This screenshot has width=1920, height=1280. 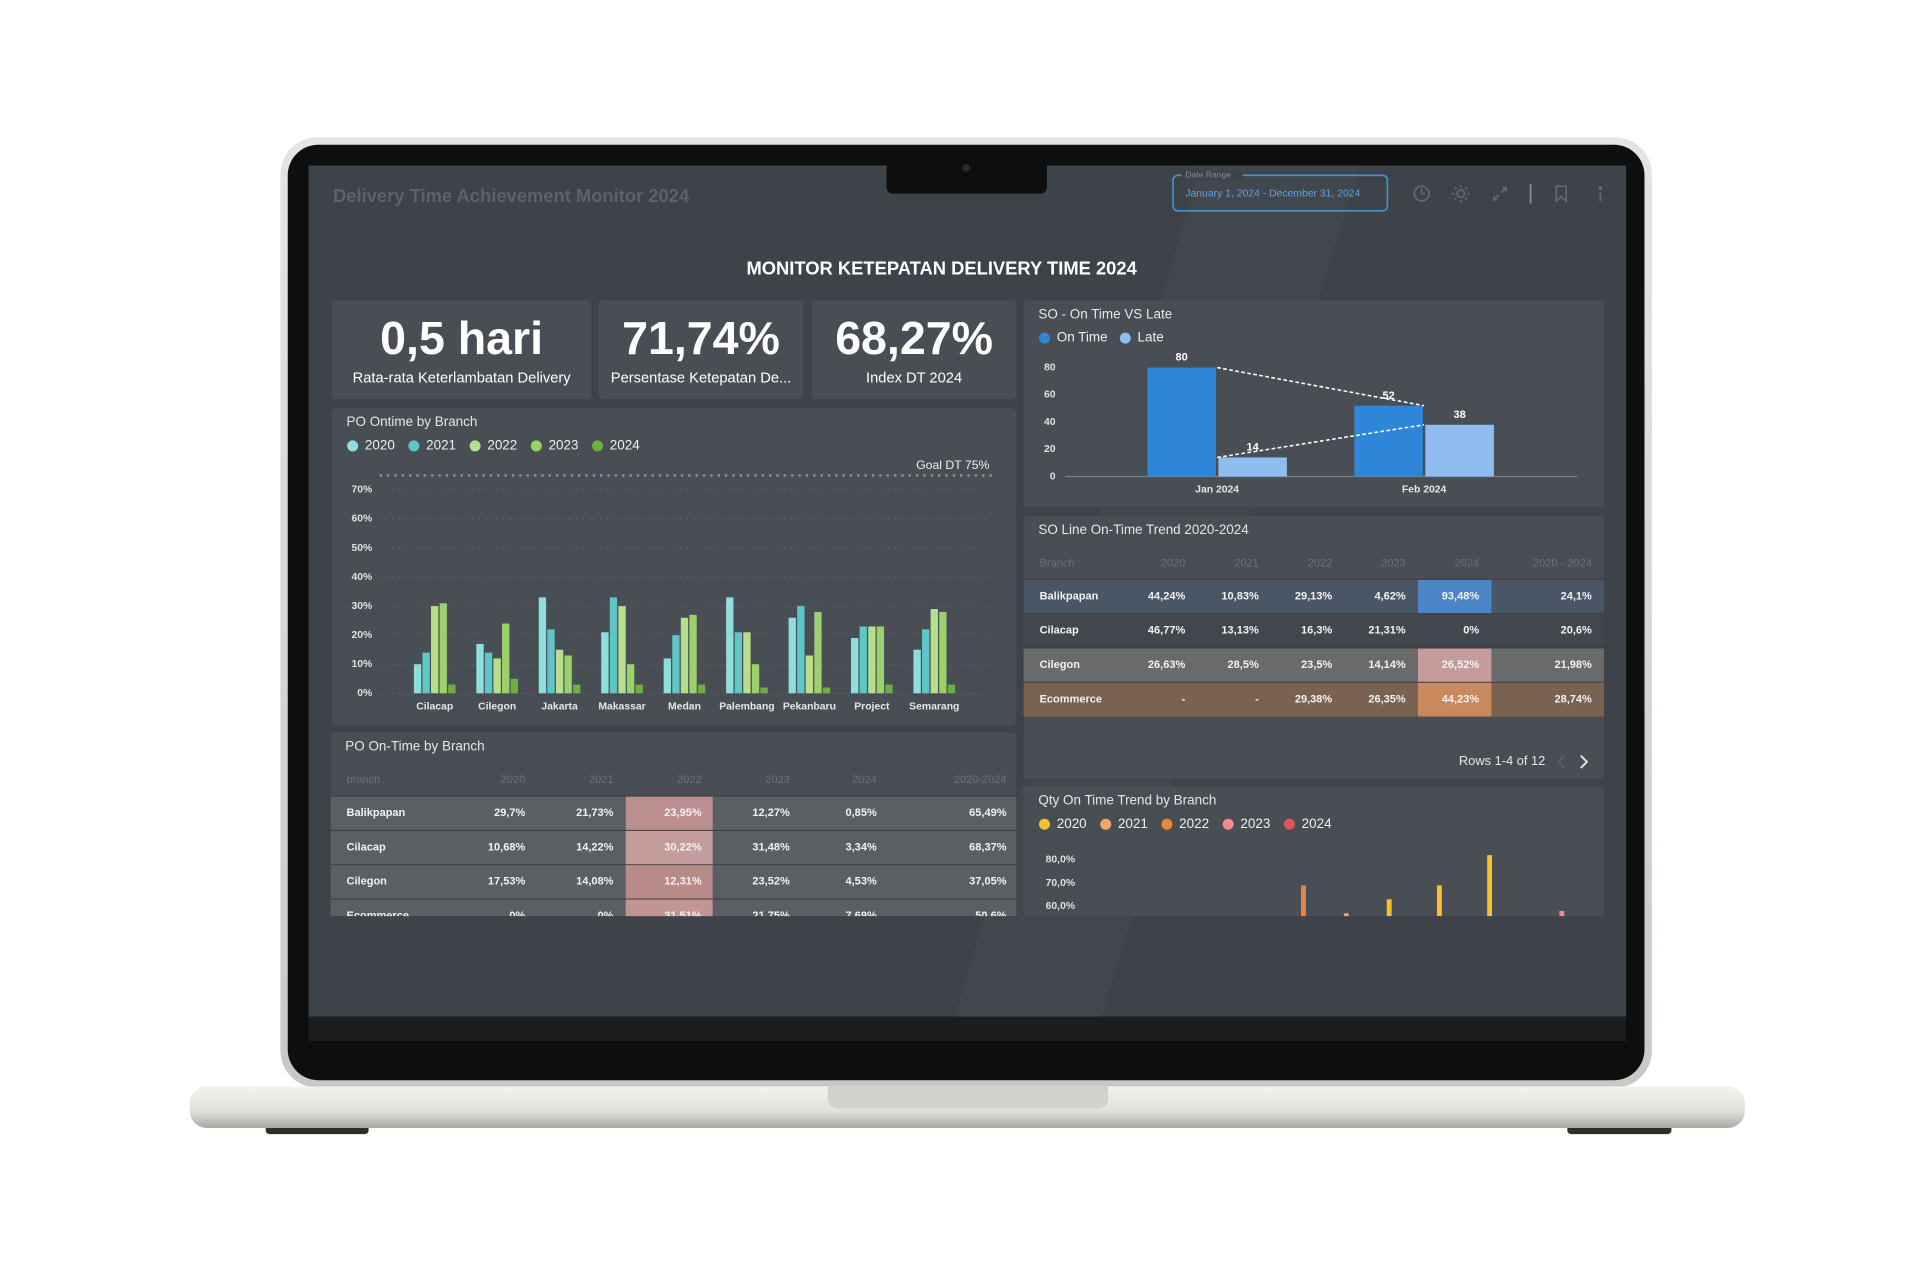 What do you see at coordinates (1561, 762) in the screenshot?
I see `prev-page` at bounding box center [1561, 762].